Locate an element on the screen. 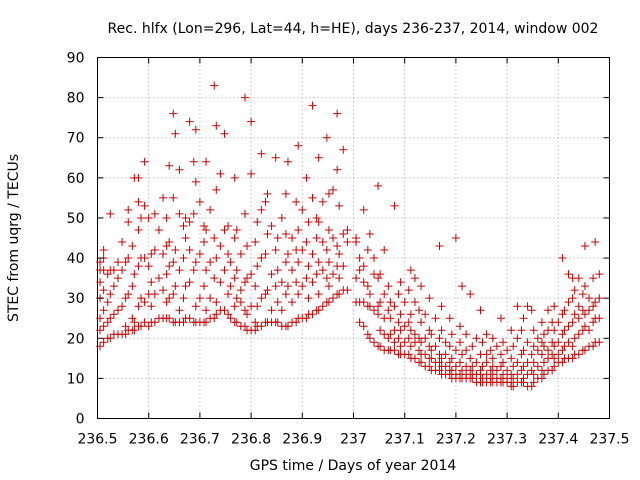 Image resolution: width=640 pixels, height=480 pixels. y-tick-label: 30 is located at coordinates (76, 299).